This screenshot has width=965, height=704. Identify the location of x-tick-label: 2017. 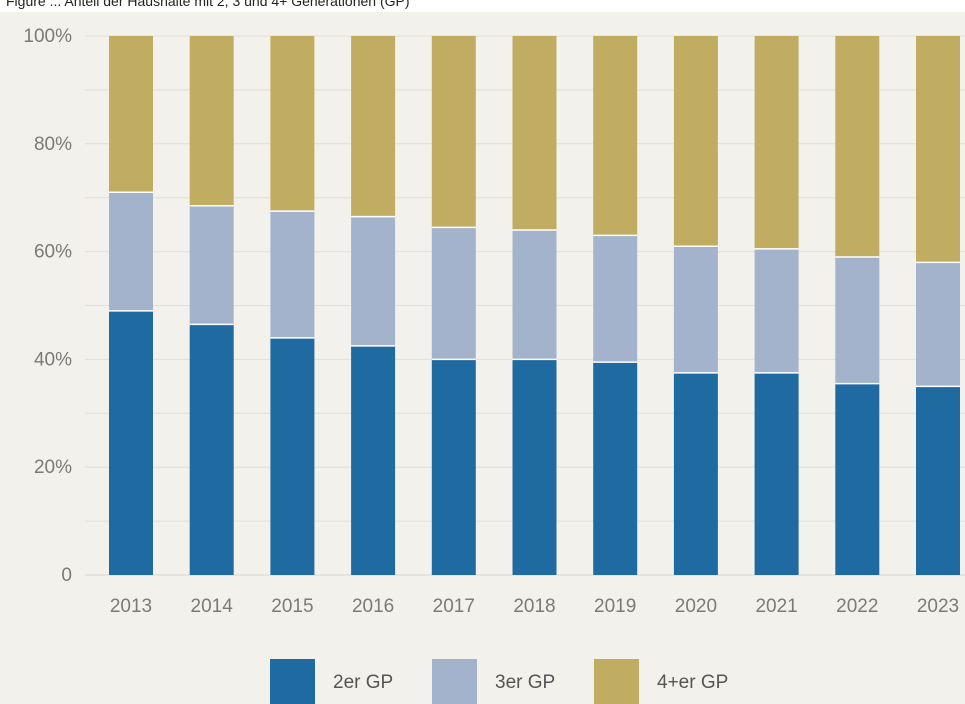
(454, 606).